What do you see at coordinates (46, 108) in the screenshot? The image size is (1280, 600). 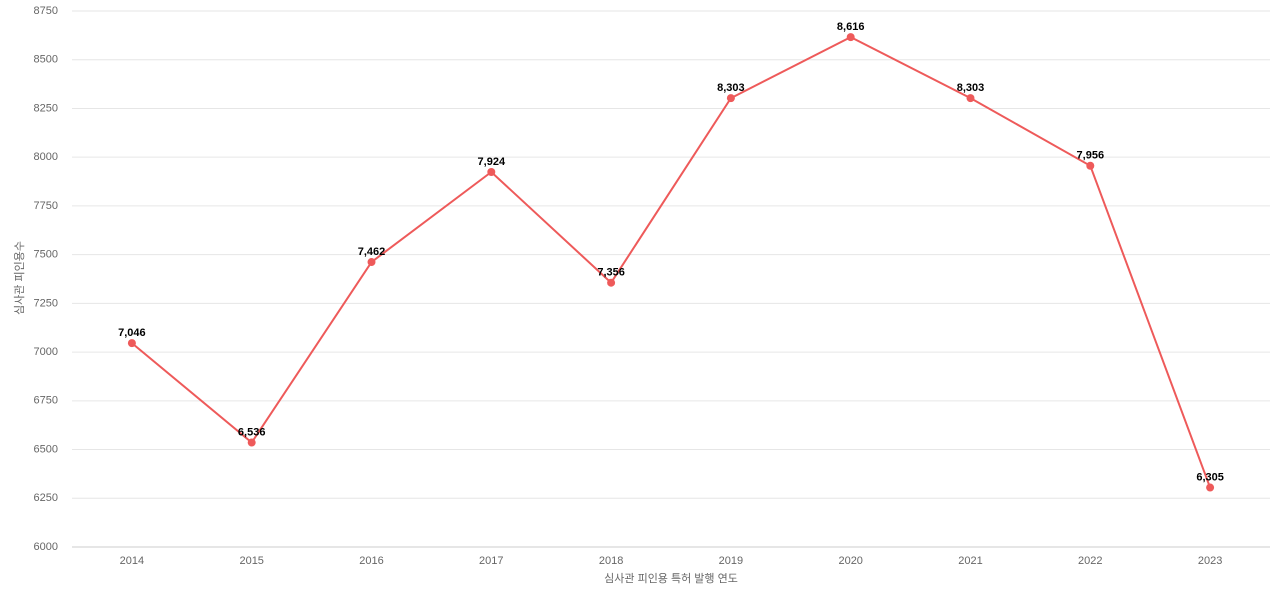 I see `y-tick-label: 8250` at bounding box center [46, 108].